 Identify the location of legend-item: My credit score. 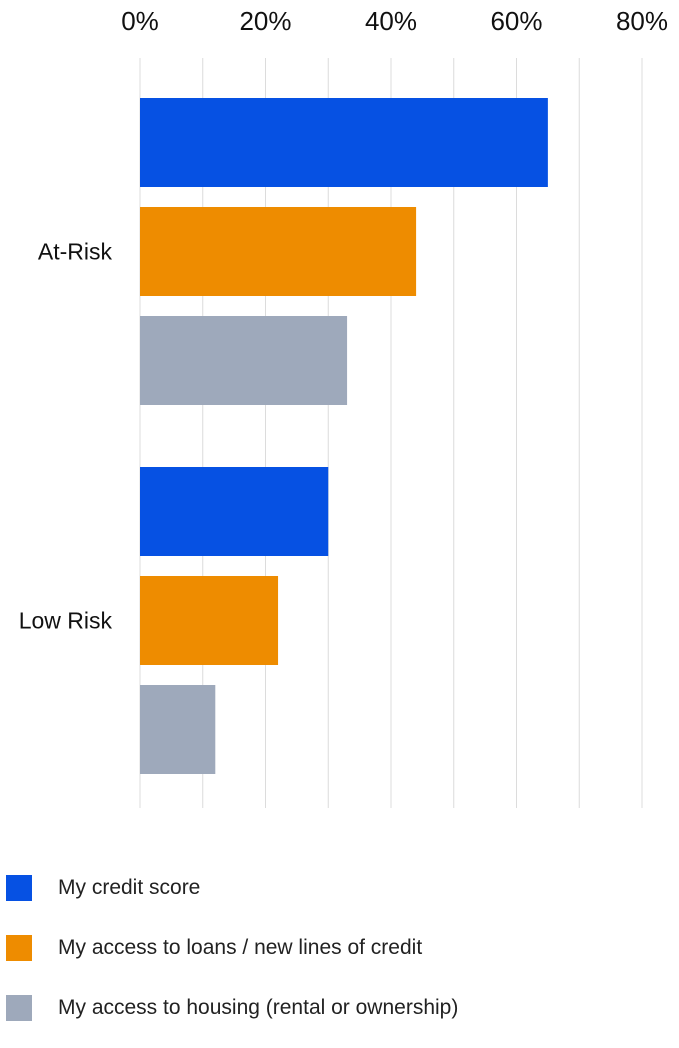
(341, 888).